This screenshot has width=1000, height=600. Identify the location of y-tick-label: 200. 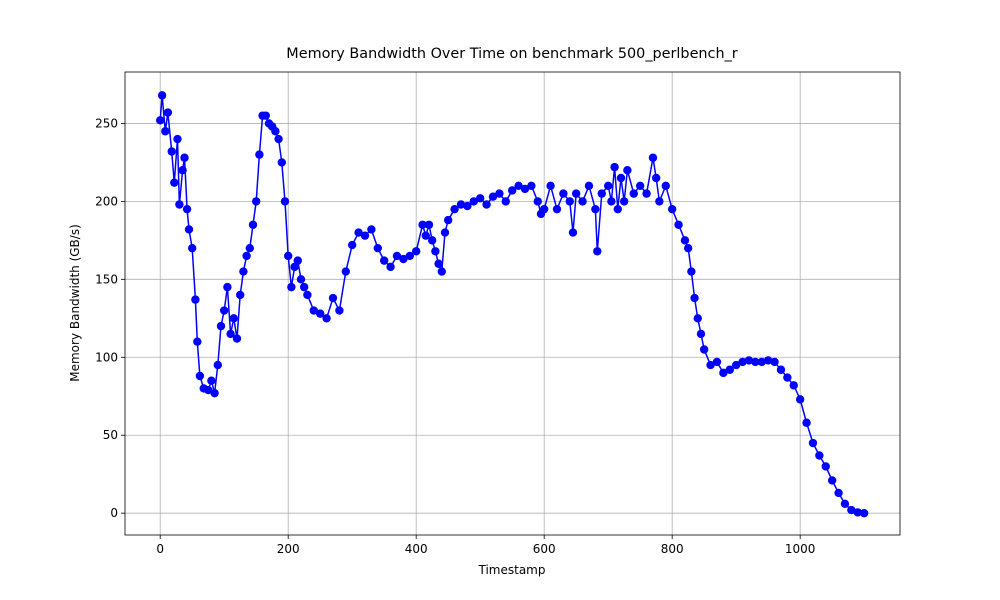
(106, 201).